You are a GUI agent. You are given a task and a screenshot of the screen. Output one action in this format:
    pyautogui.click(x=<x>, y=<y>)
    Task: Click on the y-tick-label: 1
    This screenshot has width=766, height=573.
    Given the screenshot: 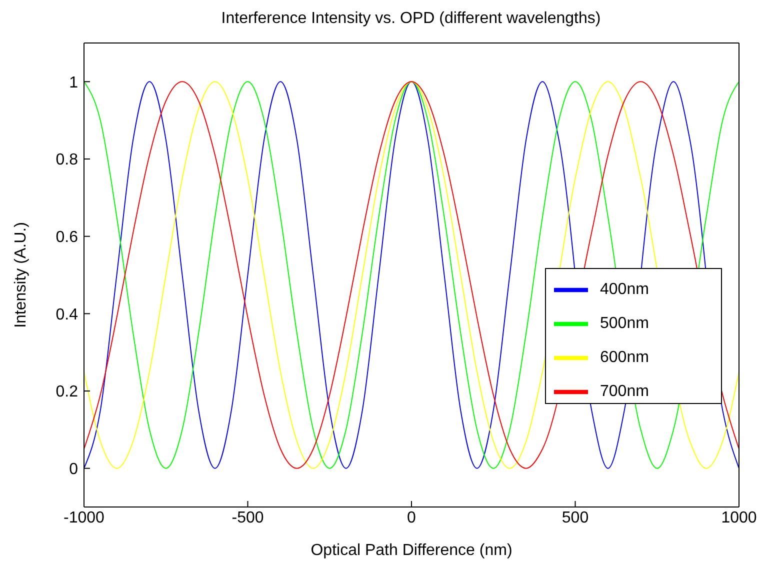 What is the action you would take?
    pyautogui.click(x=73, y=83)
    